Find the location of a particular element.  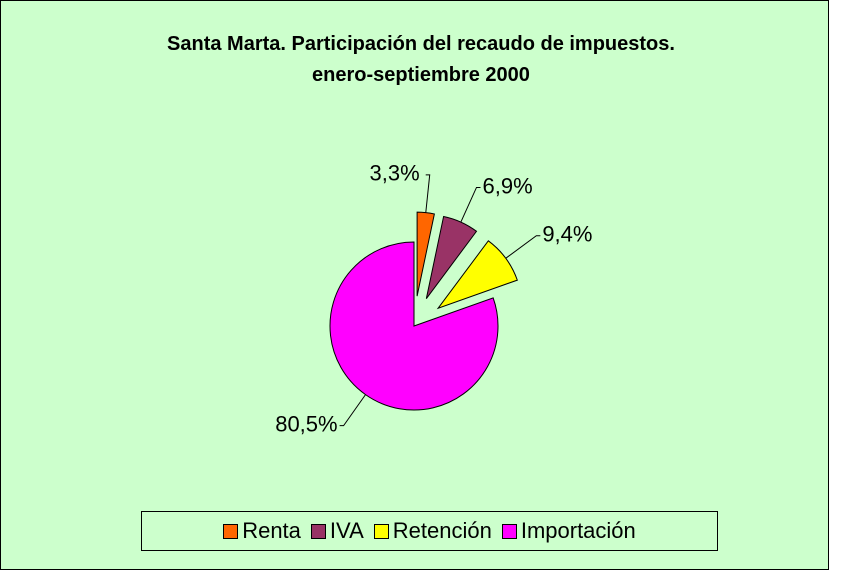

data-label: 6,9% is located at coordinates (507, 185).